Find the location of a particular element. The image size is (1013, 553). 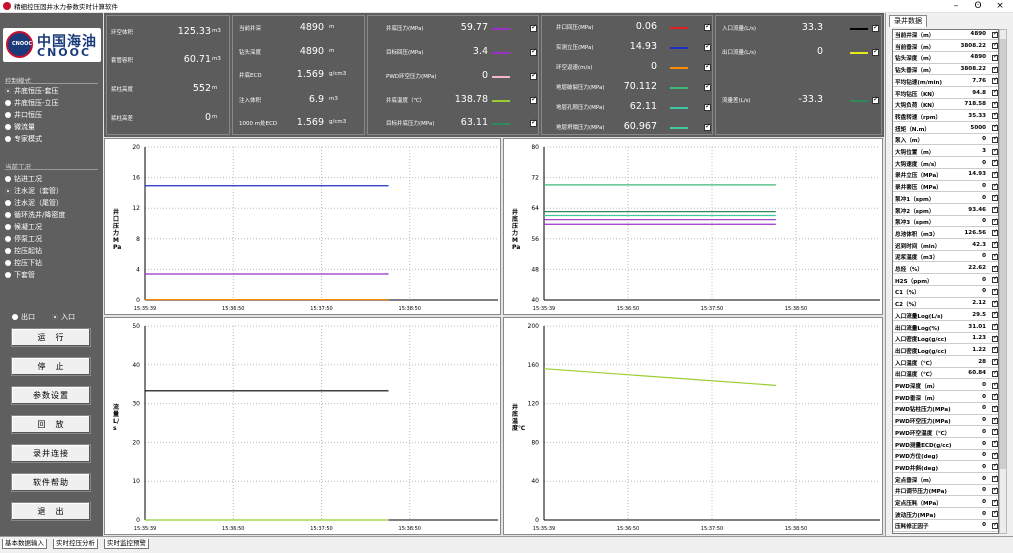

tab-basic-input: 基本数据输入 is located at coordinates (24, 544).